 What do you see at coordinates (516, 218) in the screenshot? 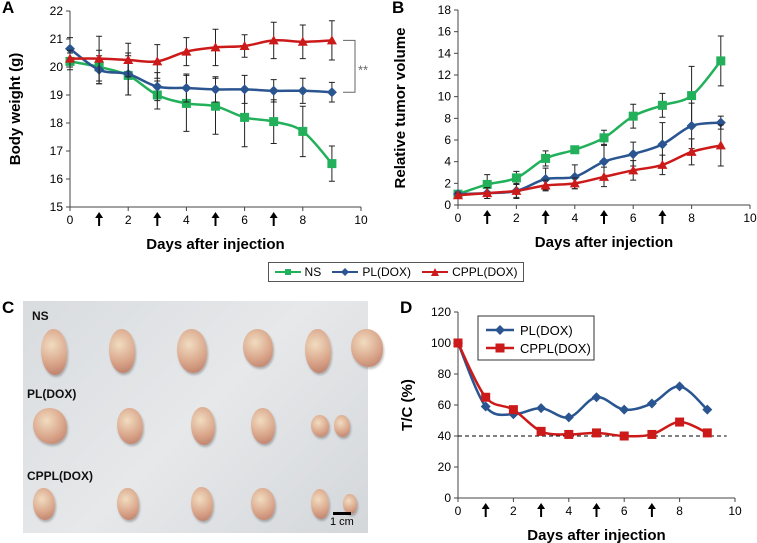
I see `x-tick-label: 2` at bounding box center [516, 218].